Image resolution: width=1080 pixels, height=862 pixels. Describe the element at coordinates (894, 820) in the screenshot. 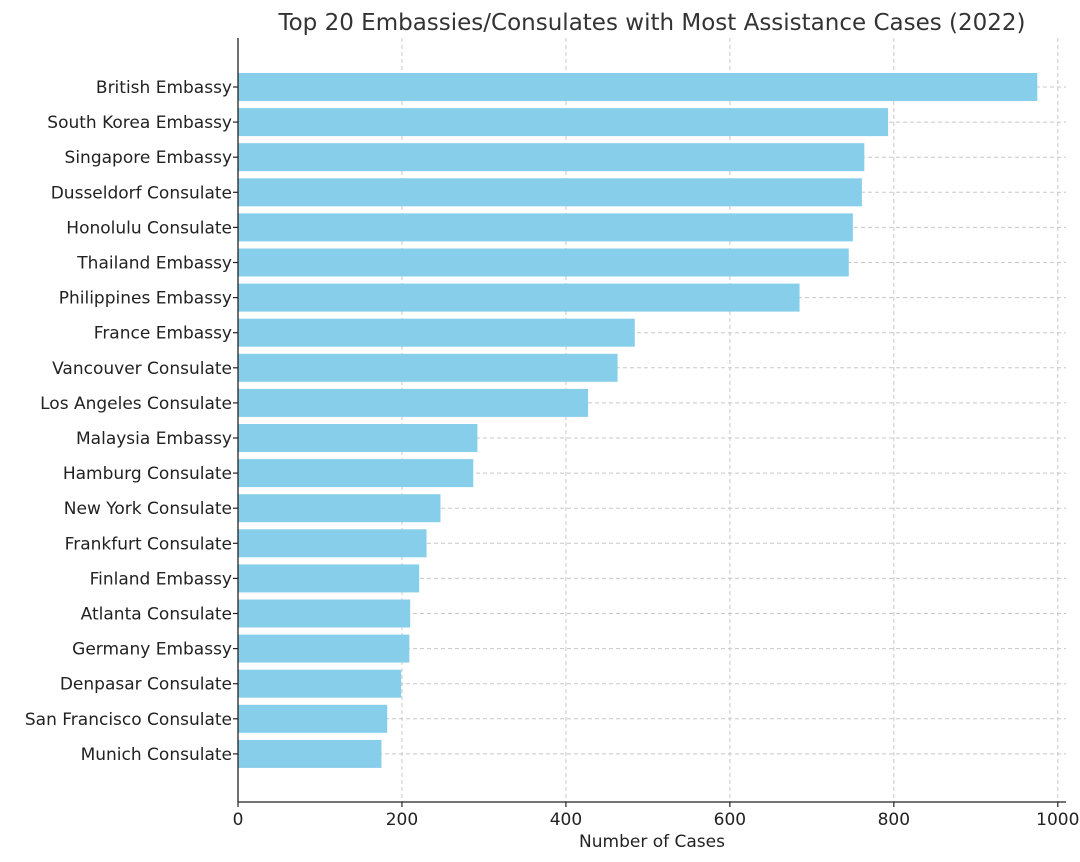

I see `x-tick-label: 800` at that location.